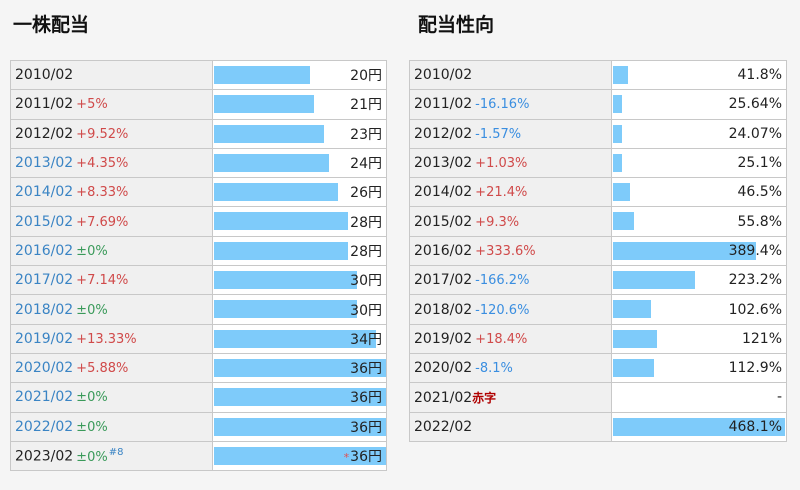 Image resolution: width=800 pixels, height=490 pixels. I want to click on payout-row: 2018/02 -120.6% 102.6%, so click(598, 309).